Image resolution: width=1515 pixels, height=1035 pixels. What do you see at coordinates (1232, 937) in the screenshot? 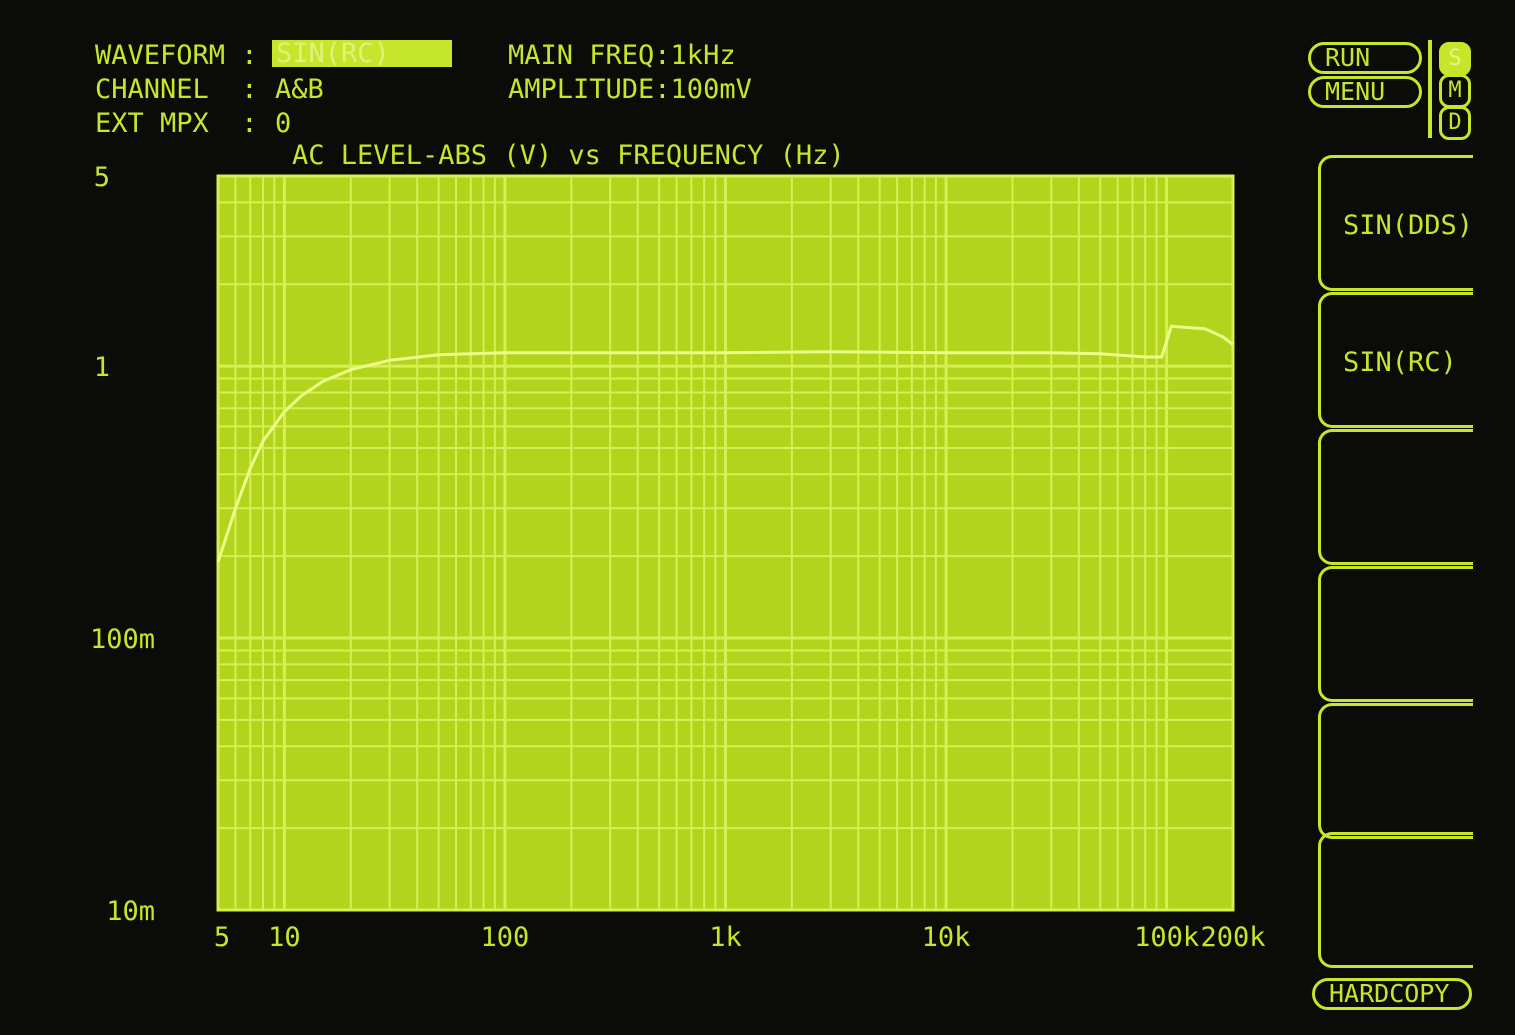
I see `x-tick-label: 200k` at bounding box center [1232, 937].